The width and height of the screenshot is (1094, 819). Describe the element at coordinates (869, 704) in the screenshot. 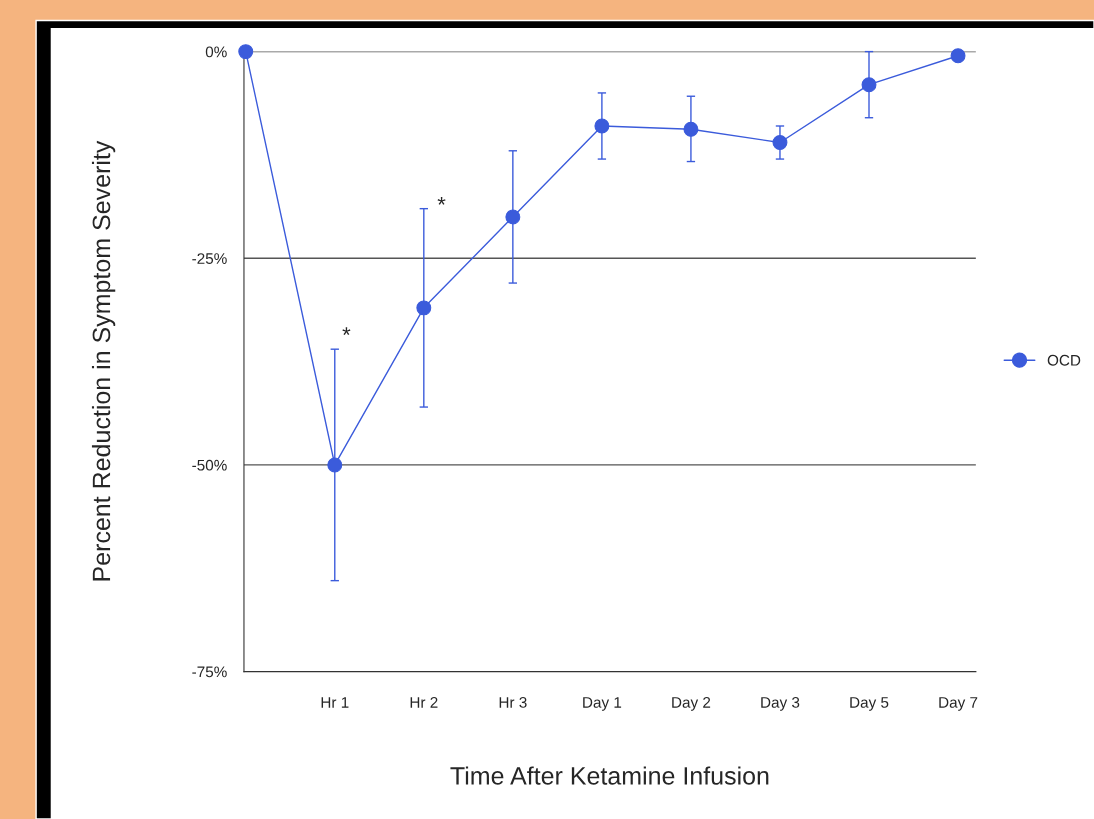

I see `x-tick-label: Day 5` at that location.